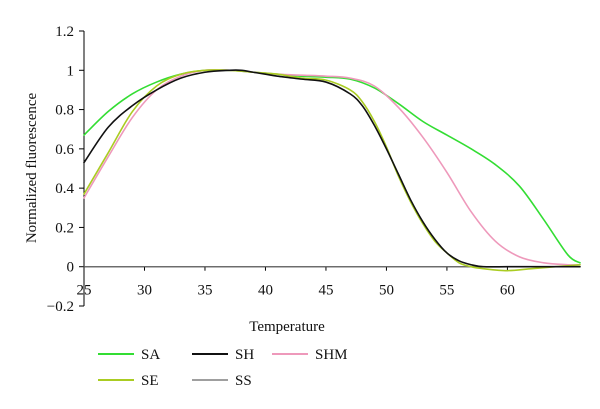 The image size is (600, 409). What do you see at coordinates (310, 355) in the screenshot?
I see `legend-item-shm: SHM` at bounding box center [310, 355].